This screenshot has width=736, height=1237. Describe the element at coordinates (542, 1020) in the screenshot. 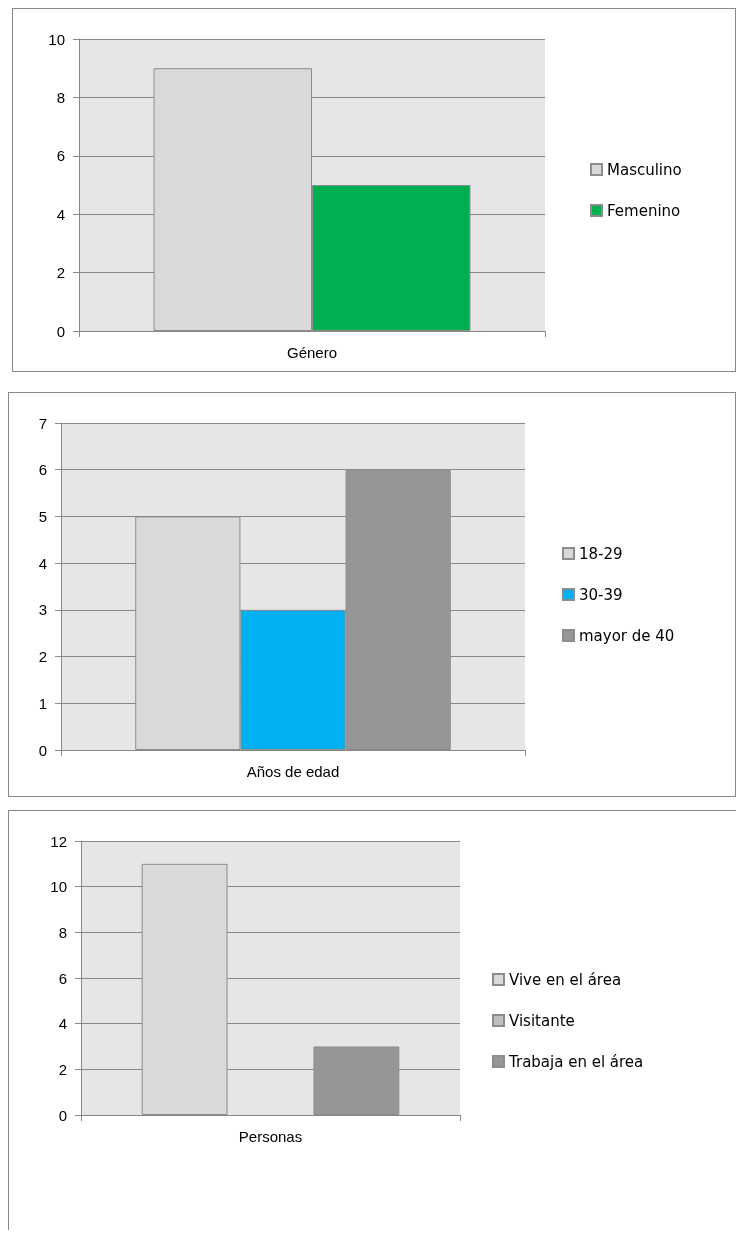

I see `legend-label: Visitante` at that location.